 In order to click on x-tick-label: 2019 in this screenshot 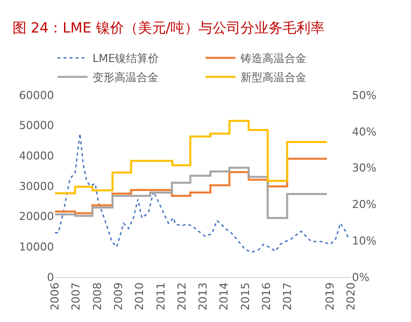, I will do `click(329, 296)`.